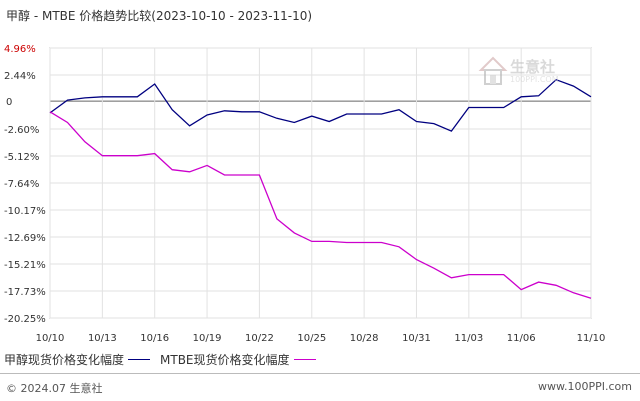  I want to click on x-tick-label: 10/28, so click(364, 338).